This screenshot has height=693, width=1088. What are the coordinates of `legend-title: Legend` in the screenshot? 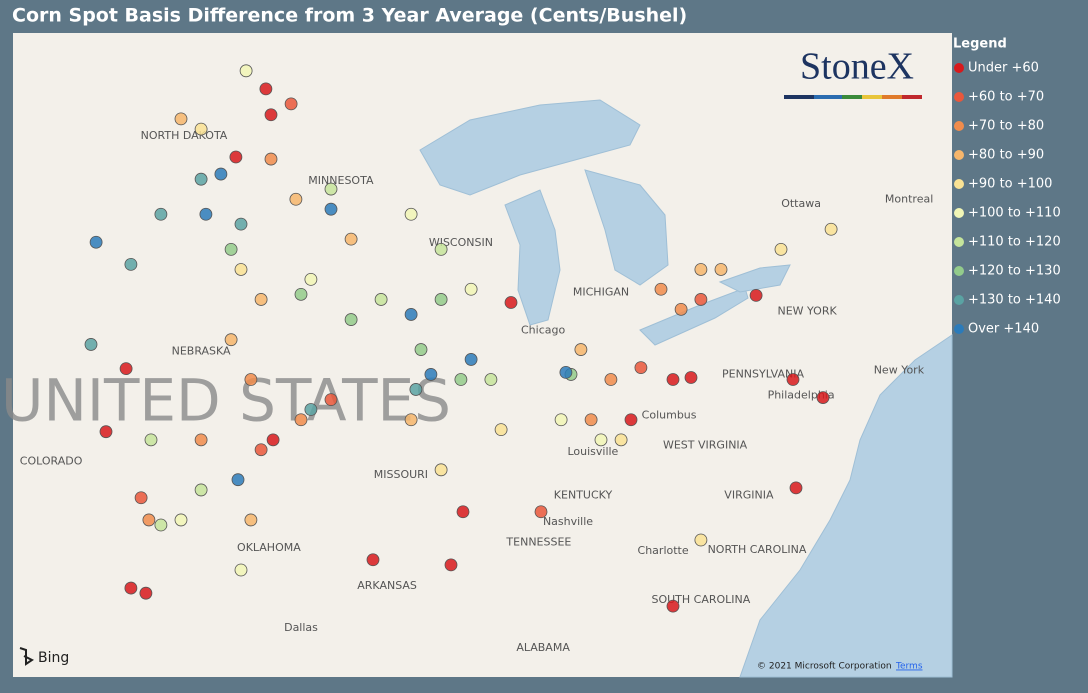 It's located at (980, 44).